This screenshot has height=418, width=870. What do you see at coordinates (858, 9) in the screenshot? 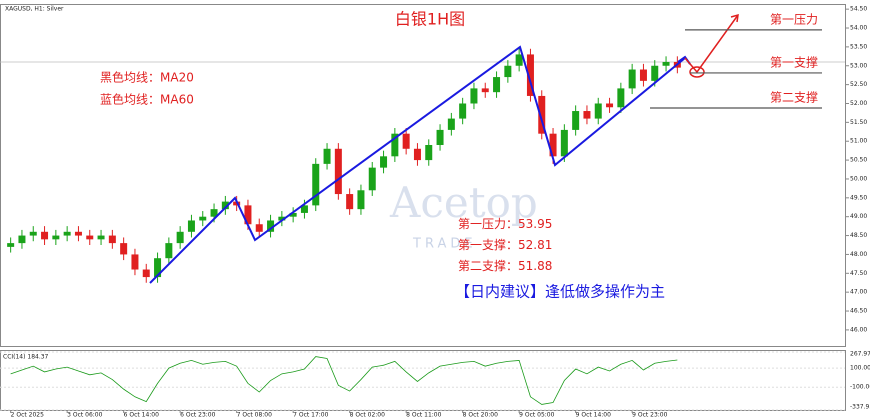
I see `y-tick-label: 54.50` at bounding box center [858, 9].